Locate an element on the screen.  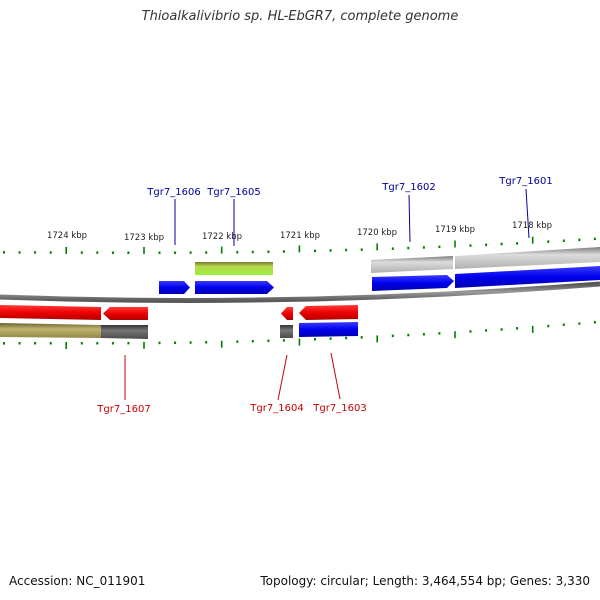
upper-scale-ticks is located at coordinates (299, 245).